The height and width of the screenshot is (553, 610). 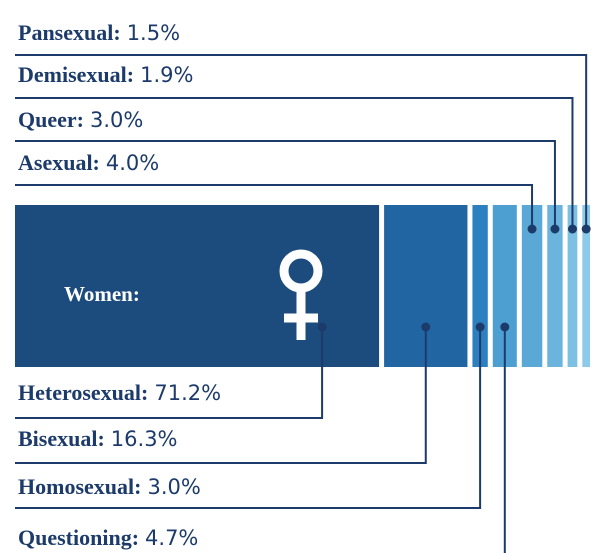 I want to click on segment-name: Asexual:, so click(x=59, y=162).